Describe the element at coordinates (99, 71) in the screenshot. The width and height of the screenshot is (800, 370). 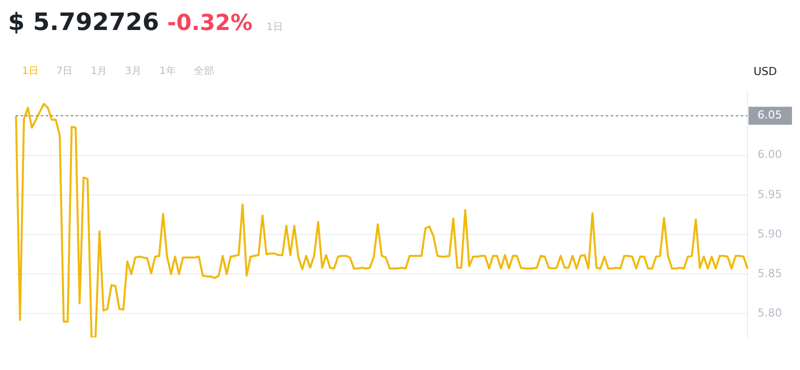
I see `text: 1月` at that location.